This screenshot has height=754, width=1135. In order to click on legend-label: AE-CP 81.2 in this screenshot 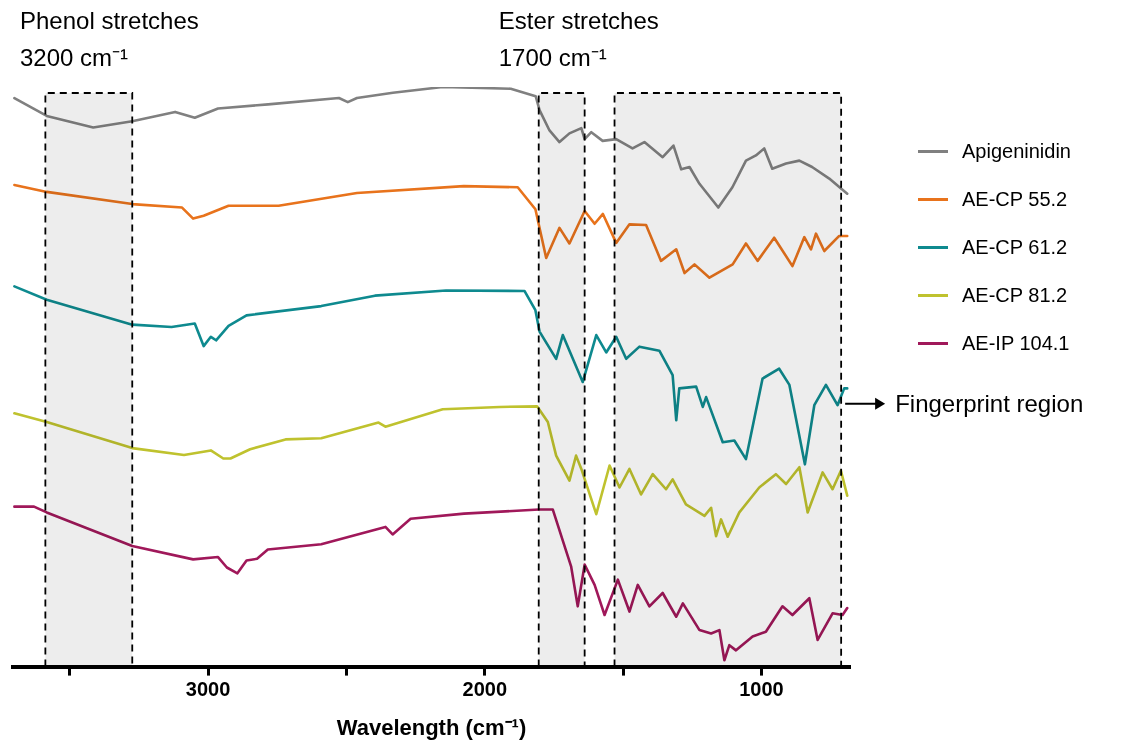, I will do `click(1015, 295)`.